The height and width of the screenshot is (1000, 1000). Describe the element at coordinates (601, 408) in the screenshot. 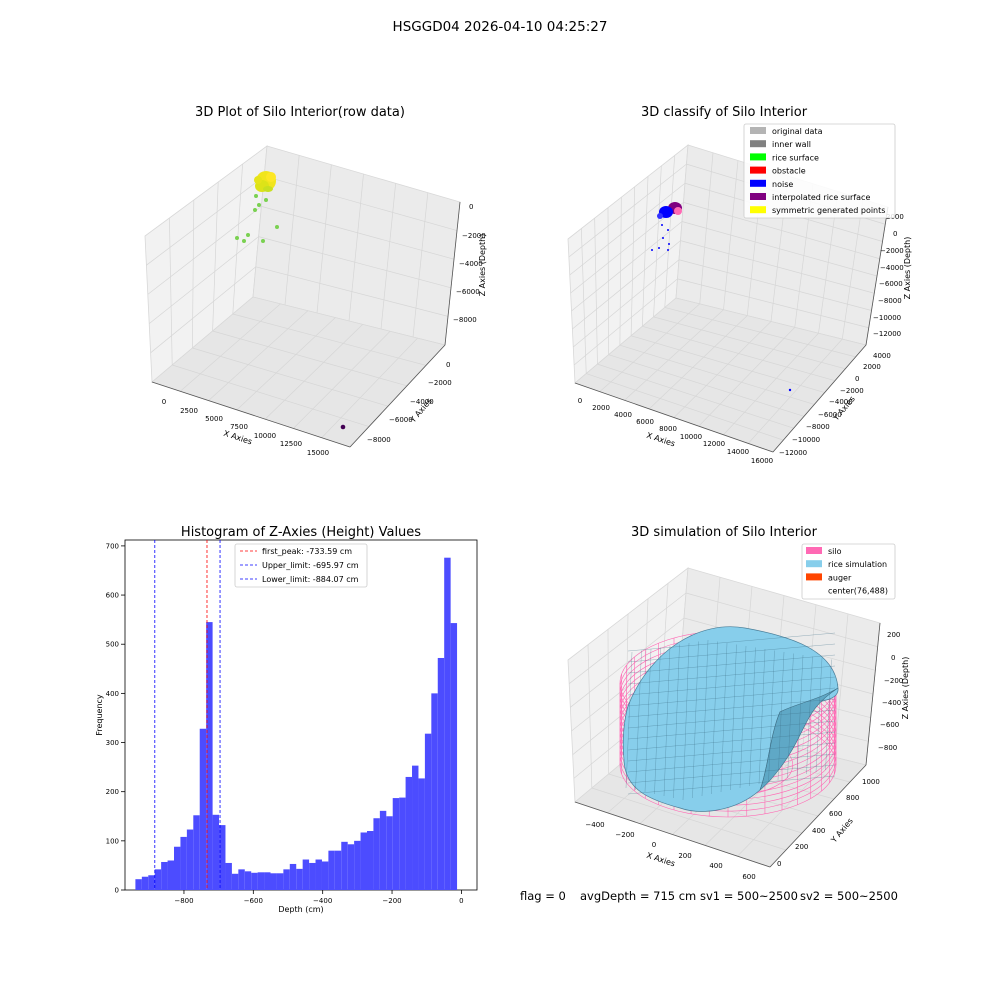

I see `classify-x-tick: 2000` at that location.